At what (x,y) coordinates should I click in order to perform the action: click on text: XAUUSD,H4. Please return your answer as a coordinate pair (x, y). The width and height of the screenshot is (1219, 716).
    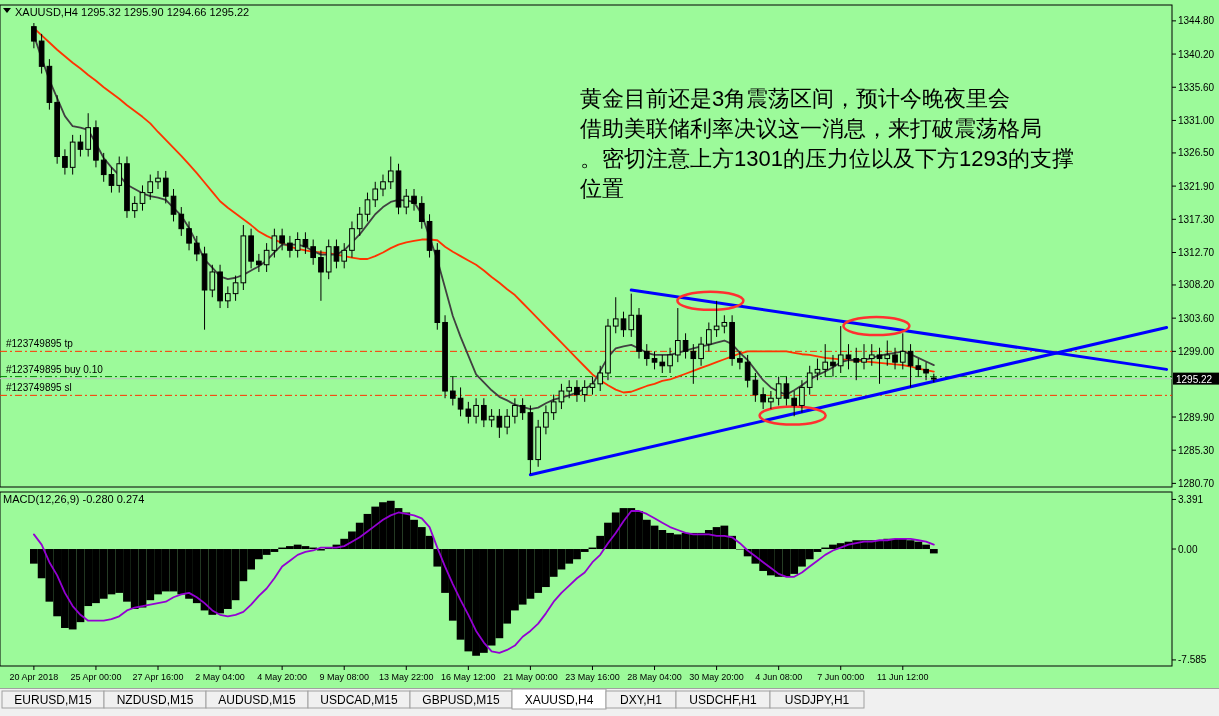
    Looking at the image, I should click on (559, 700).